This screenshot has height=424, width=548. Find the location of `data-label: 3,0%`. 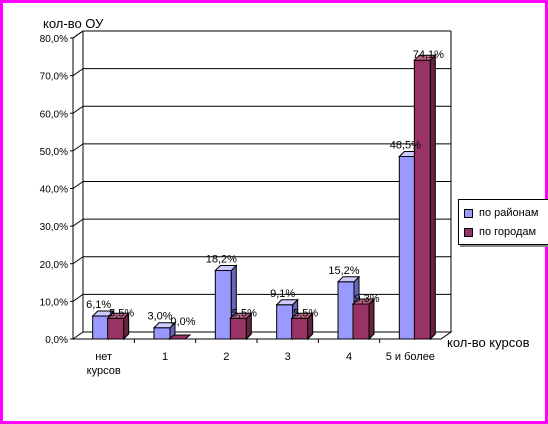

data-label: 3,0% is located at coordinates (159, 317).